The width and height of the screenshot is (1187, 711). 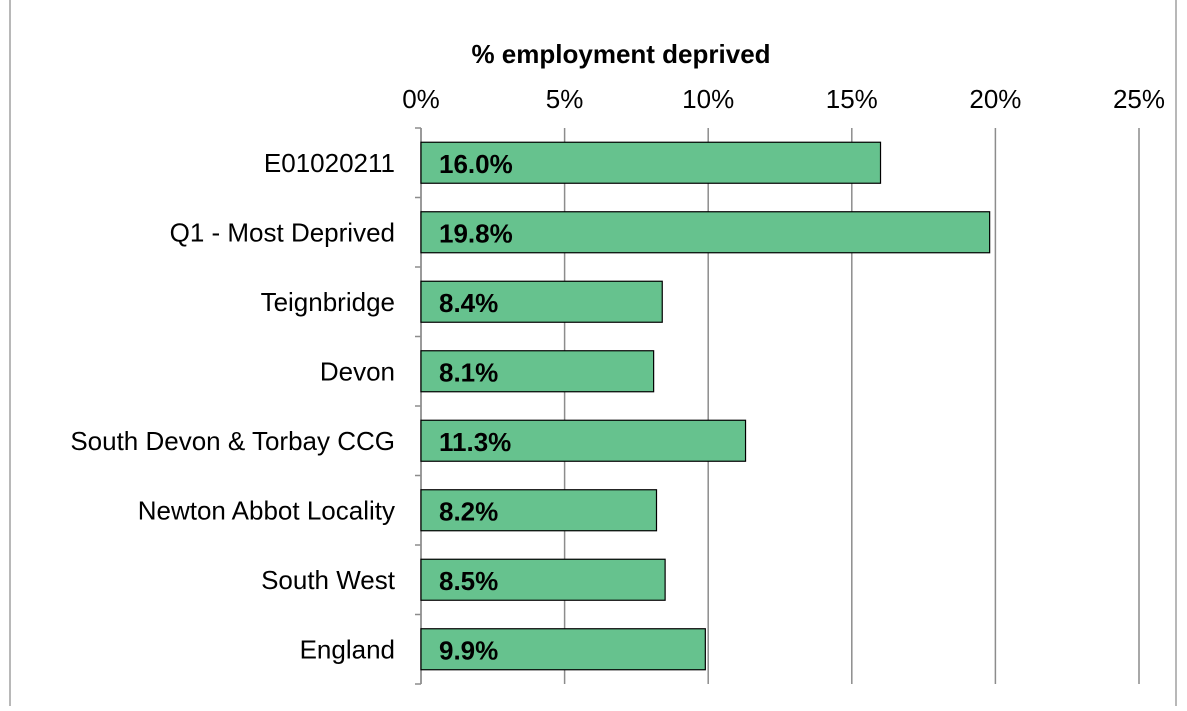 I want to click on x-tick-label: 25%, so click(x=1139, y=99).